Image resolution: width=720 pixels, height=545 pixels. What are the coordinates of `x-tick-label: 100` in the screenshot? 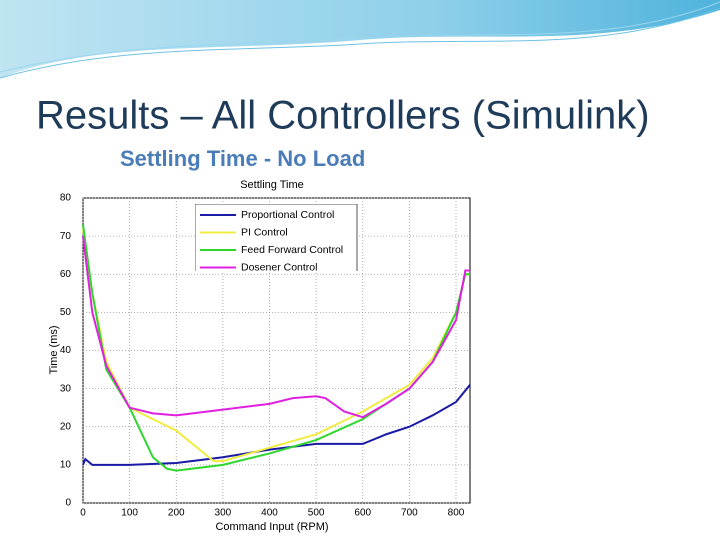 It's located at (129, 513).